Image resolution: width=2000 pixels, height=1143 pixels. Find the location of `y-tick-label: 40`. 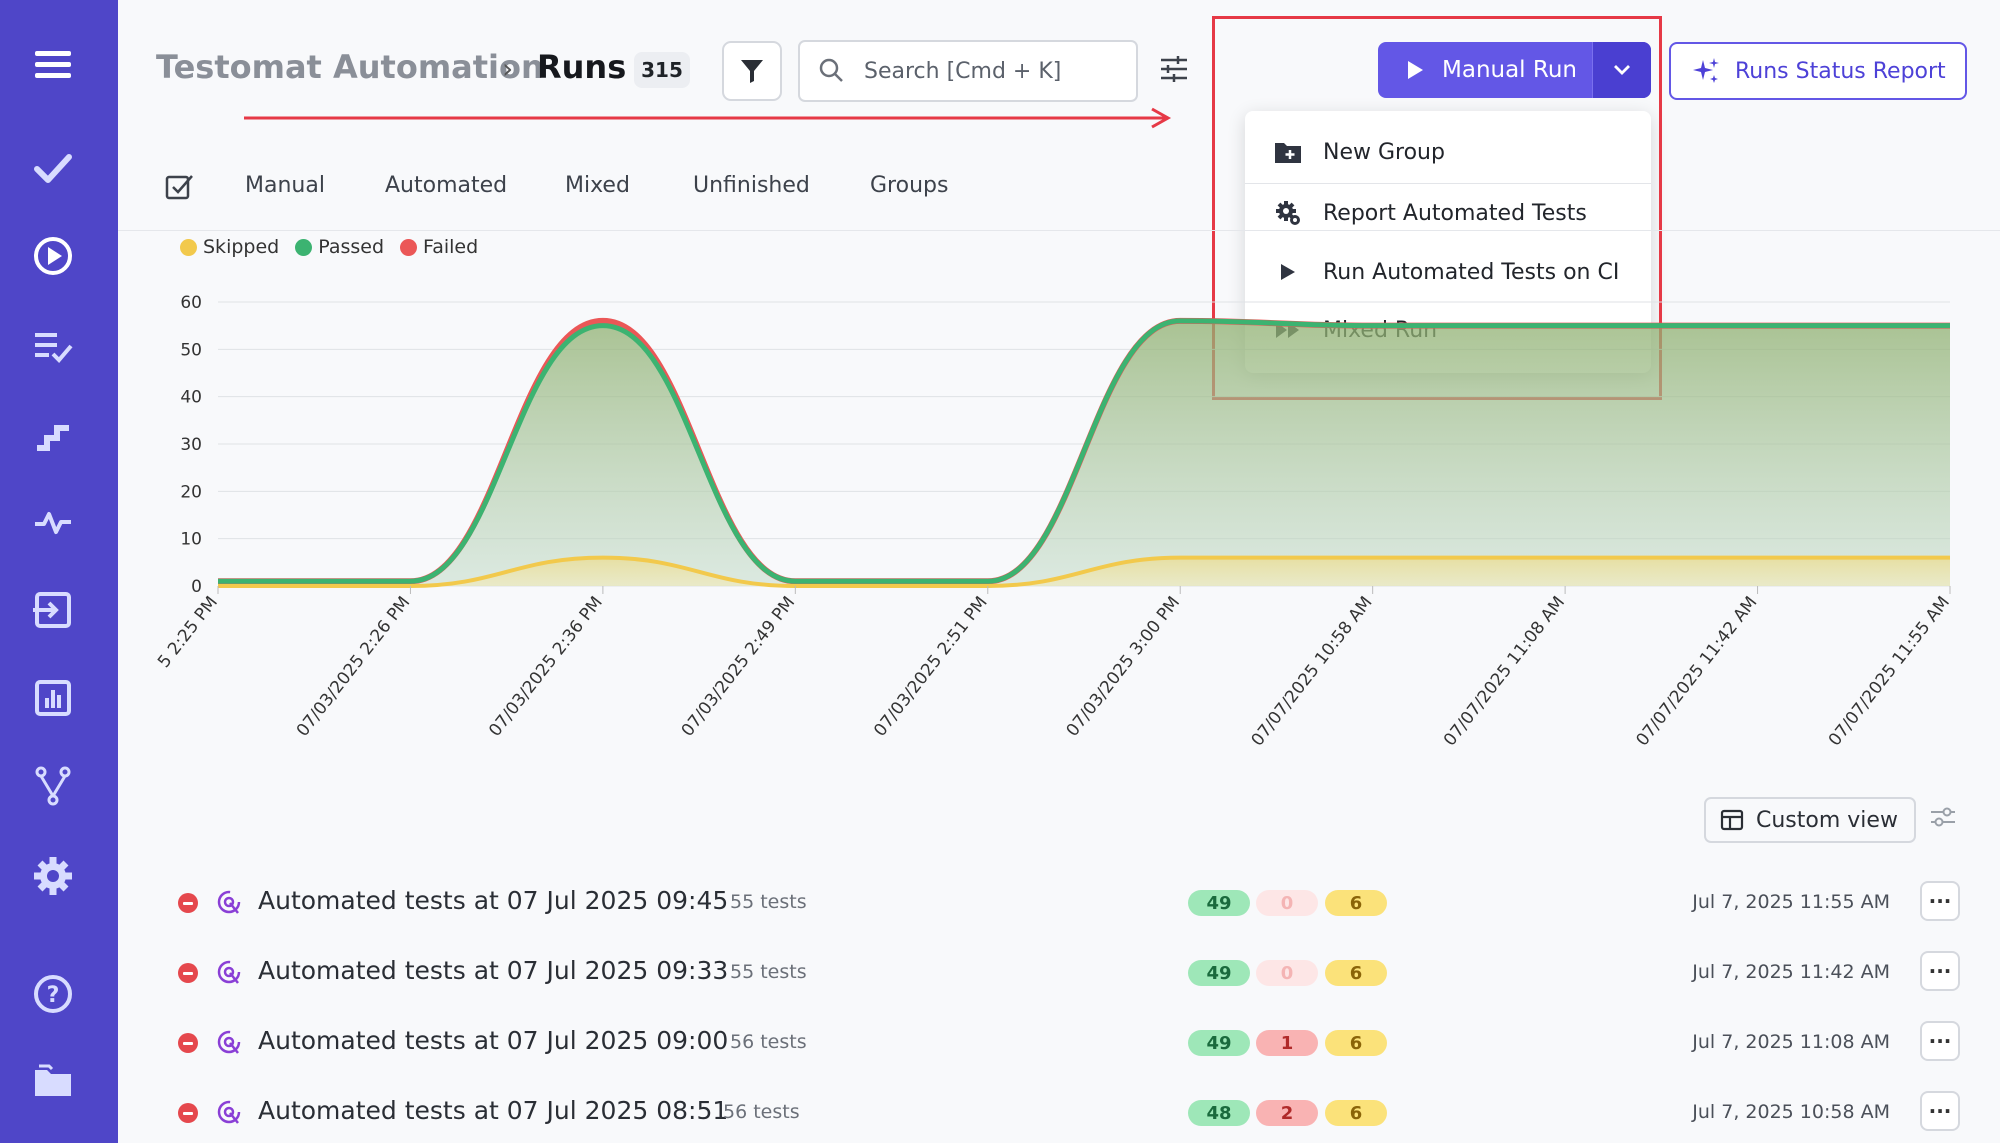

y-tick-label: 40 is located at coordinates (191, 398).